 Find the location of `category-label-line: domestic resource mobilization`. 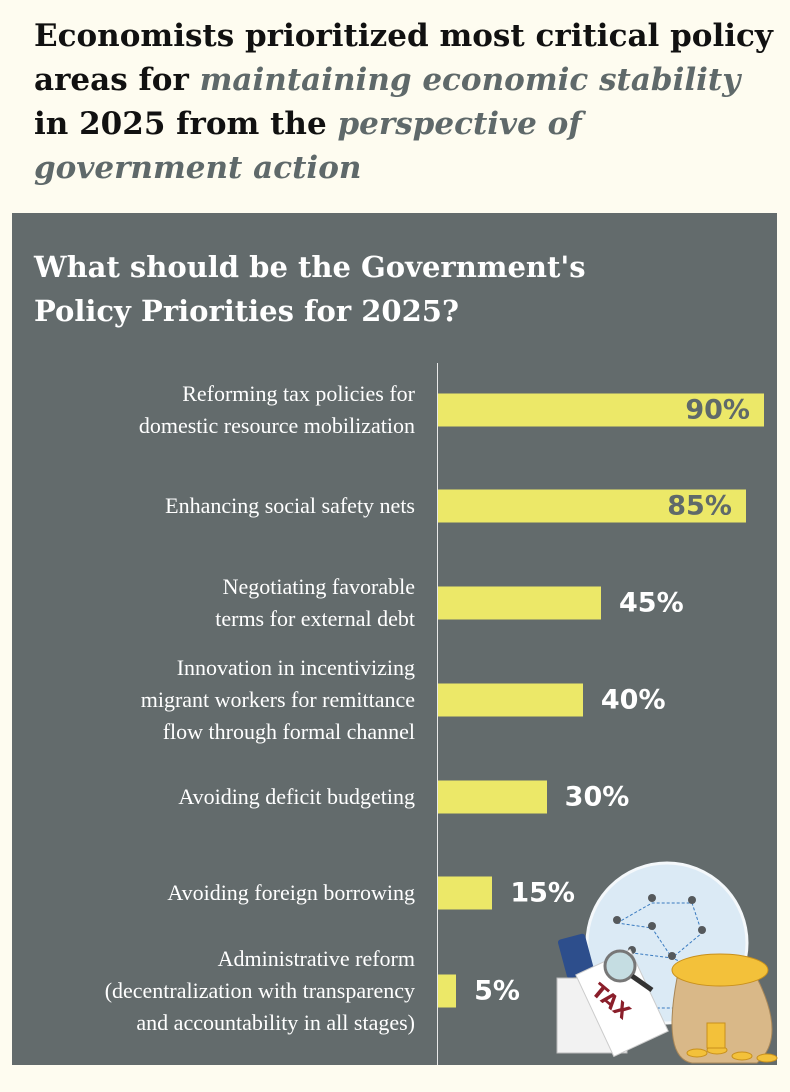

category-label-line: domestic resource mobilization is located at coordinates (276, 425).